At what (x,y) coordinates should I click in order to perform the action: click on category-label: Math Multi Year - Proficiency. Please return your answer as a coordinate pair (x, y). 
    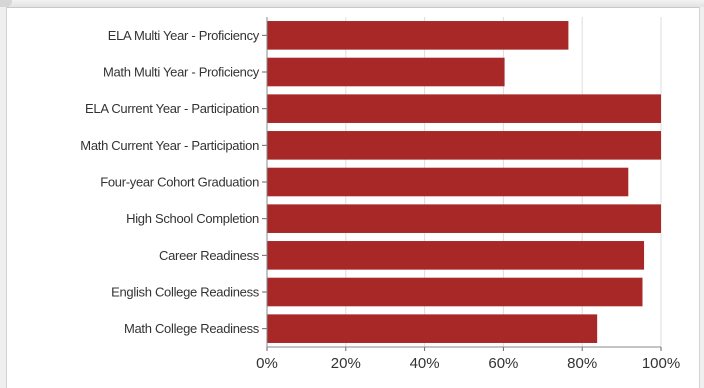
    Looking at the image, I should click on (181, 72).